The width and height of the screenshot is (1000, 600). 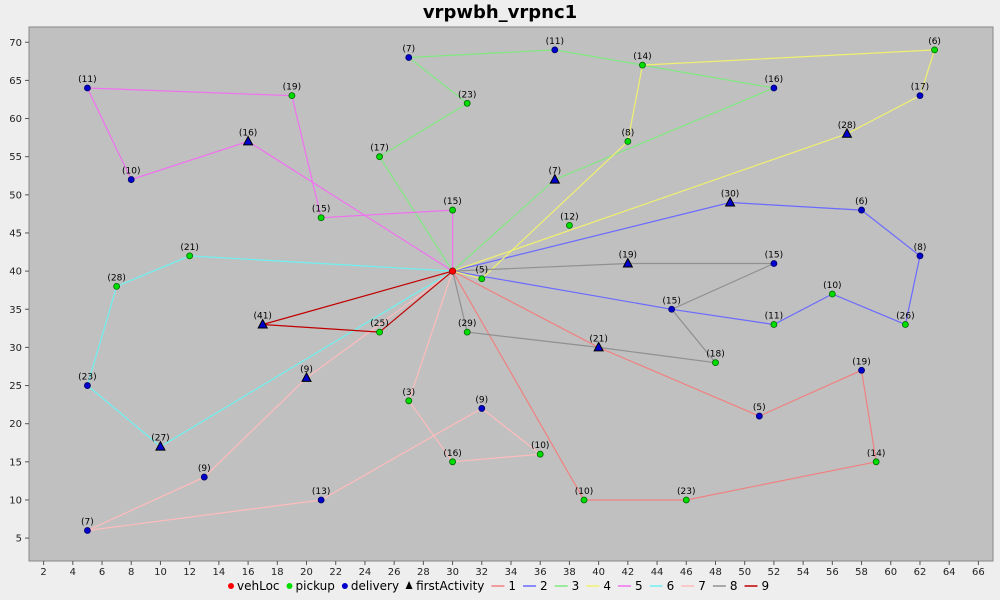 I want to click on y-tick-label: 20, so click(x=15, y=424).